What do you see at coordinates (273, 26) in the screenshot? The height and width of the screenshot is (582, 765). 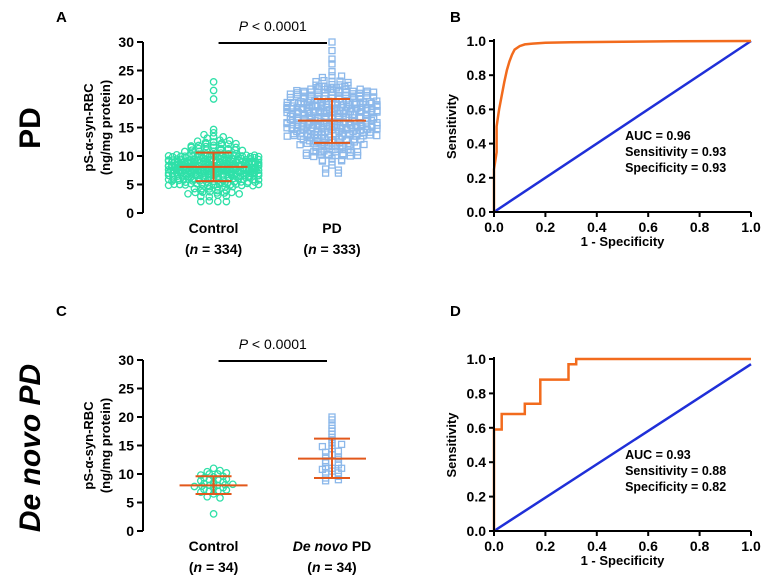 I see `significance-label: P < 0.0001` at bounding box center [273, 26].